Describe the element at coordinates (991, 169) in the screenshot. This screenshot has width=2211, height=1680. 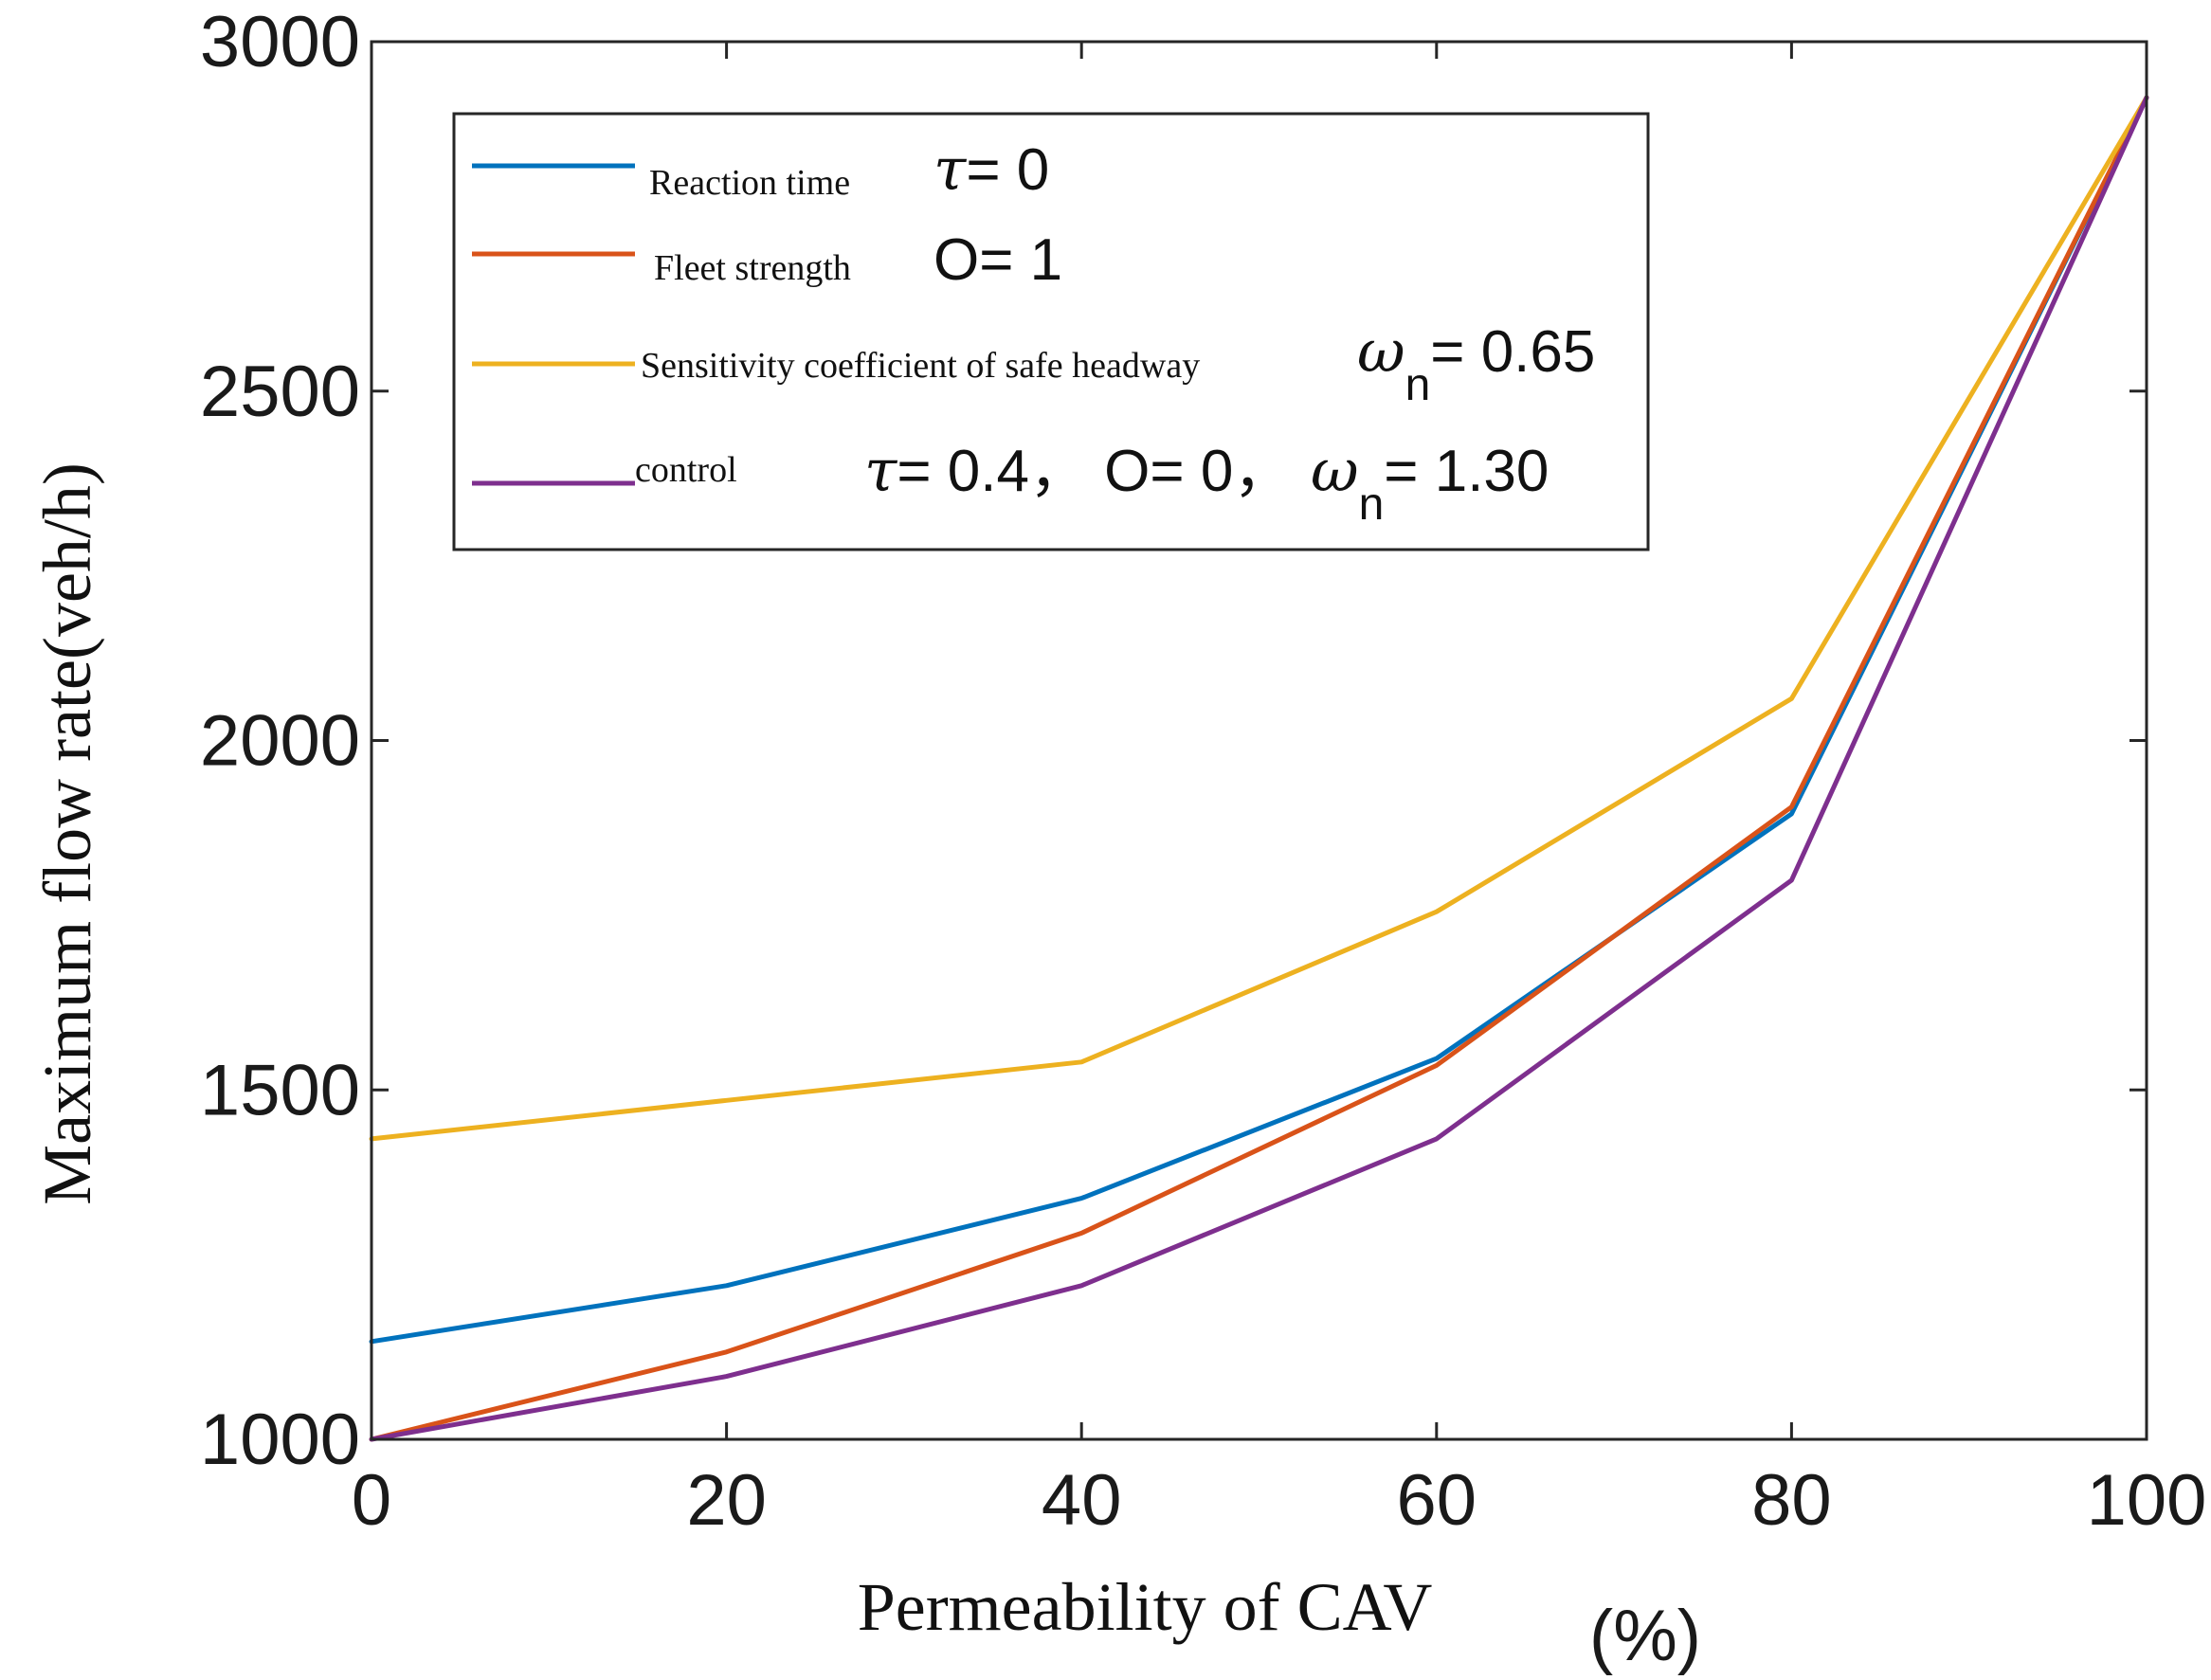
I see `legend-parameter: τ= 0` at that location.